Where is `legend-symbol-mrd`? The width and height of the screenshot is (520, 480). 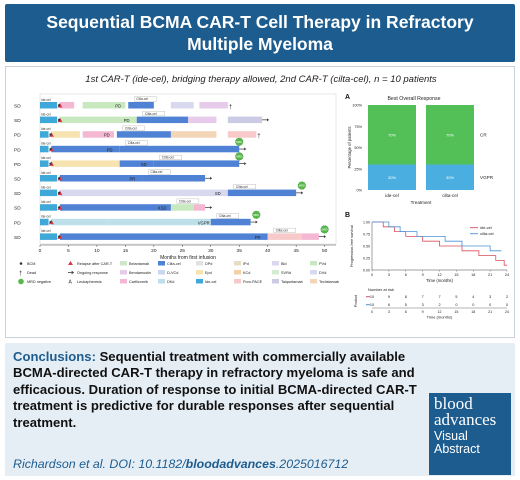
legend-symbol-mrd is located at coordinates (21, 281).